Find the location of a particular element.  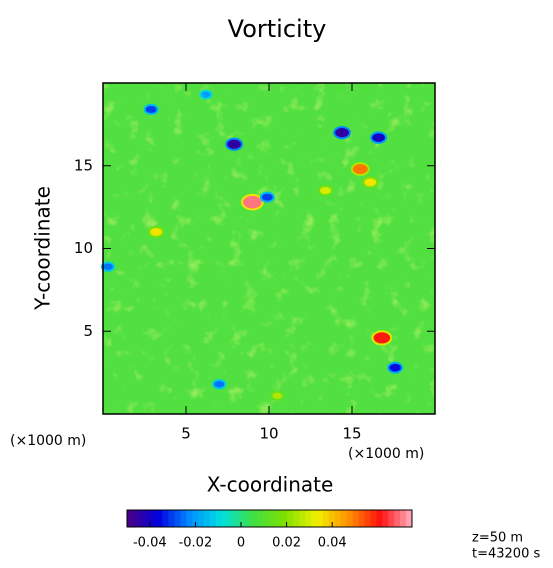

y-axis-title: Y-coordinate is located at coordinates (43, 248).